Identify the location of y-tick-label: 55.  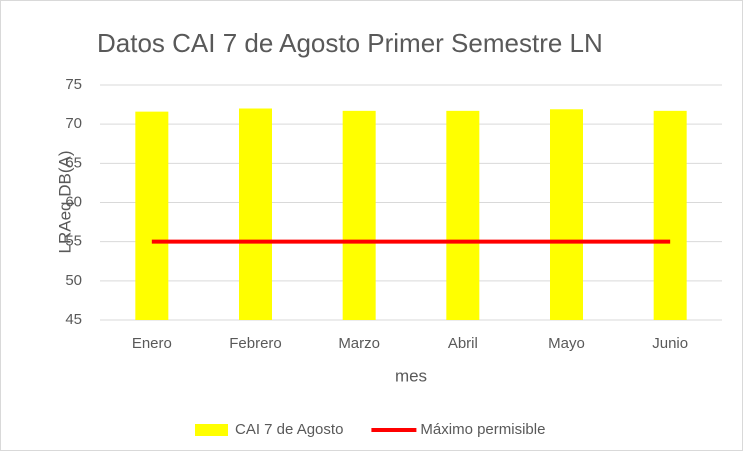
(73, 241).